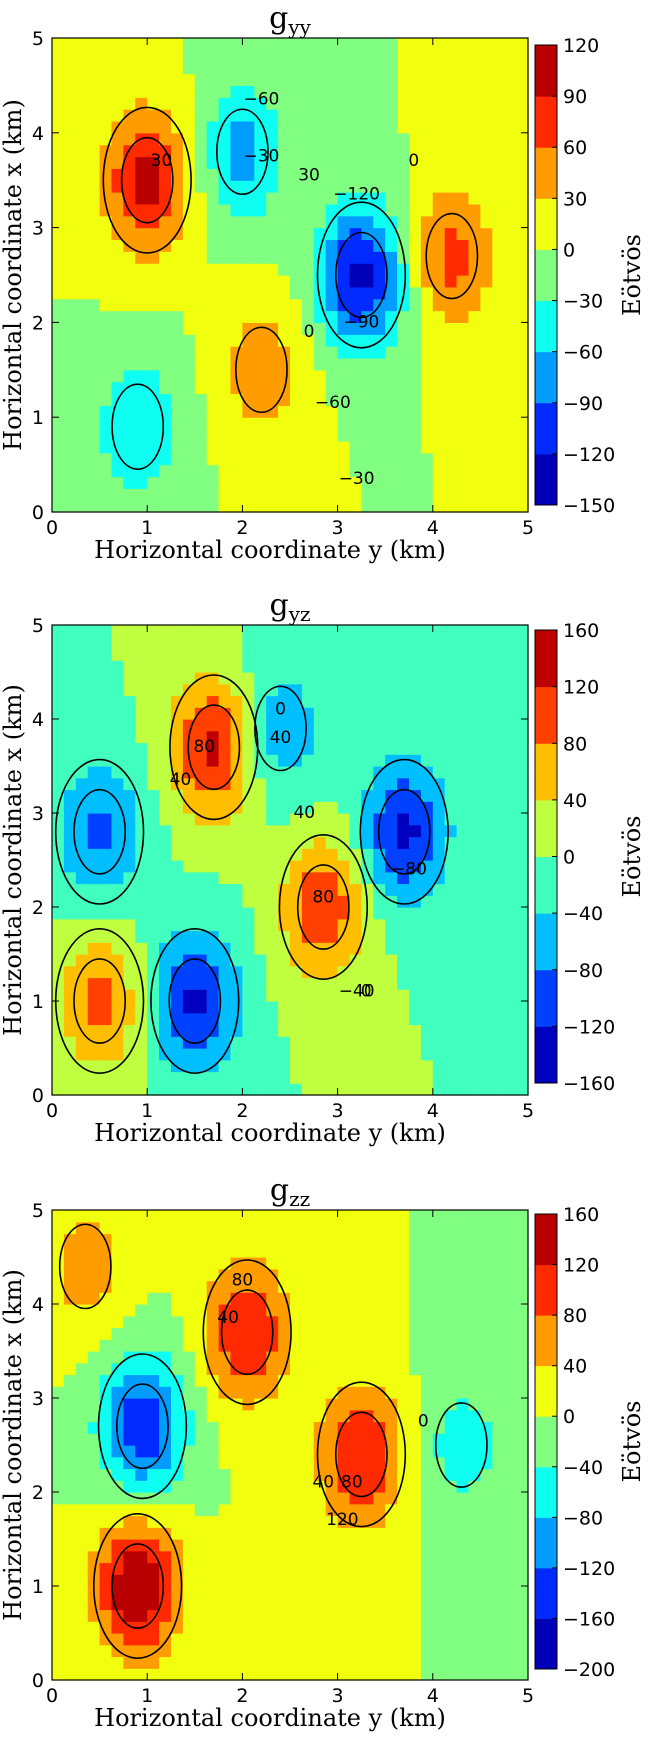 The image size is (650, 1739). Describe the element at coordinates (546, 772) in the screenshot. I see `colorbar-segment` at that location.